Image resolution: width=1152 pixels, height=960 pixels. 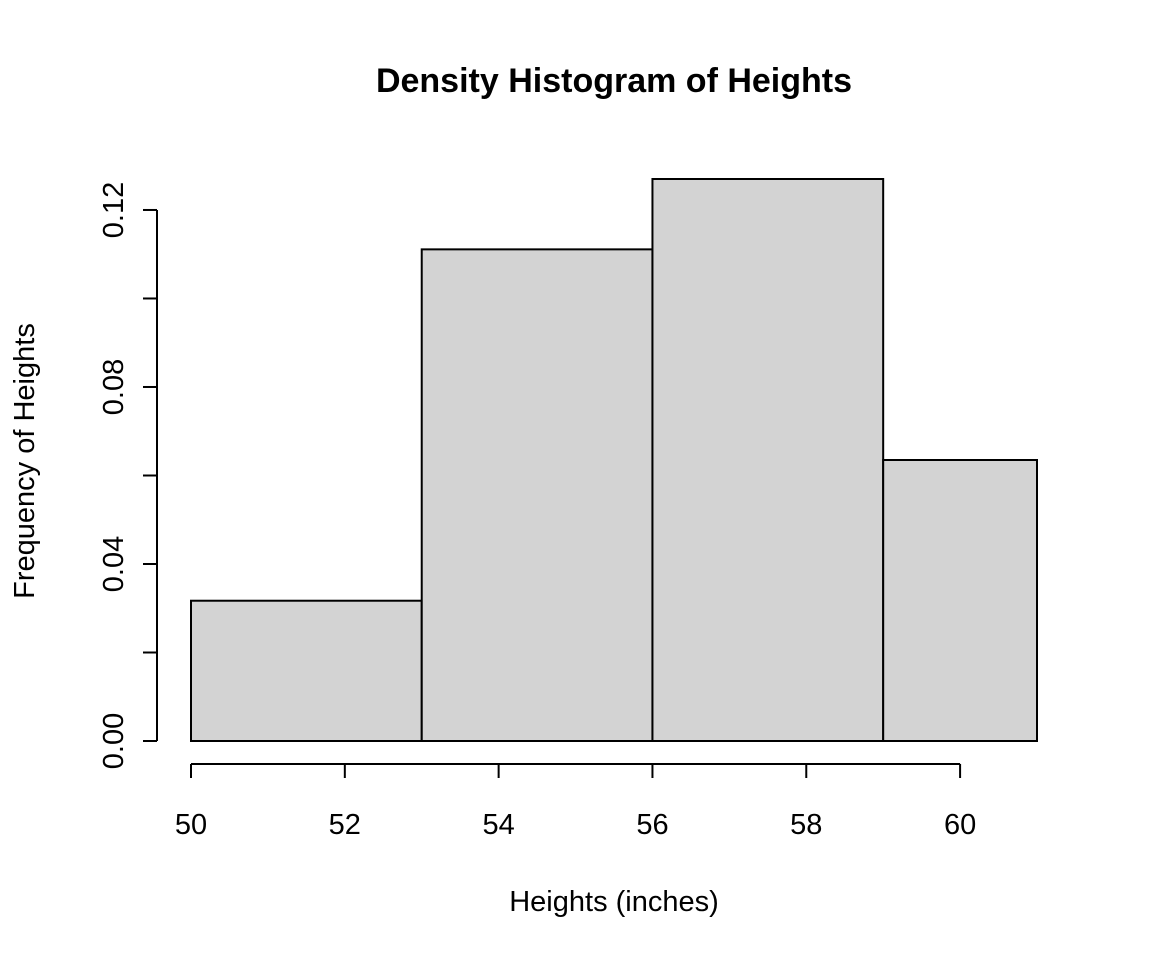 What do you see at coordinates (499, 825) in the screenshot?
I see `x-tick-label: 54` at bounding box center [499, 825].